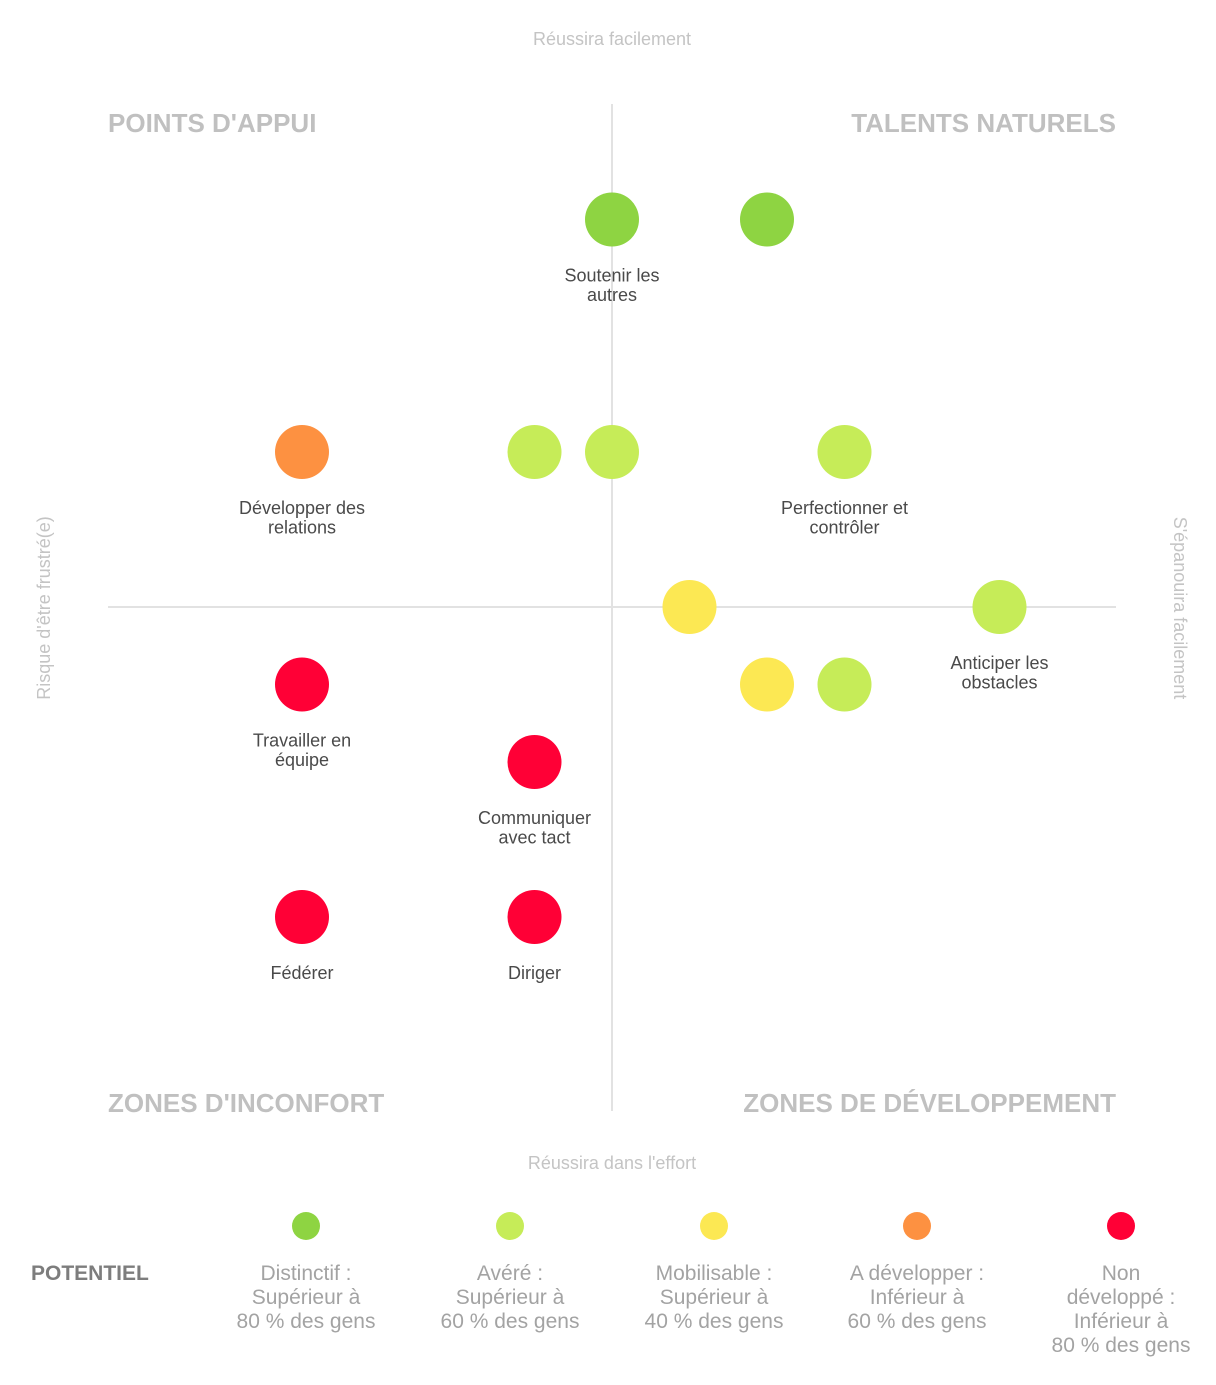  Describe the element at coordinates (1180, 608) in the screenshot. I see `axis-caption-right: S'épanouira facilement` at that location.